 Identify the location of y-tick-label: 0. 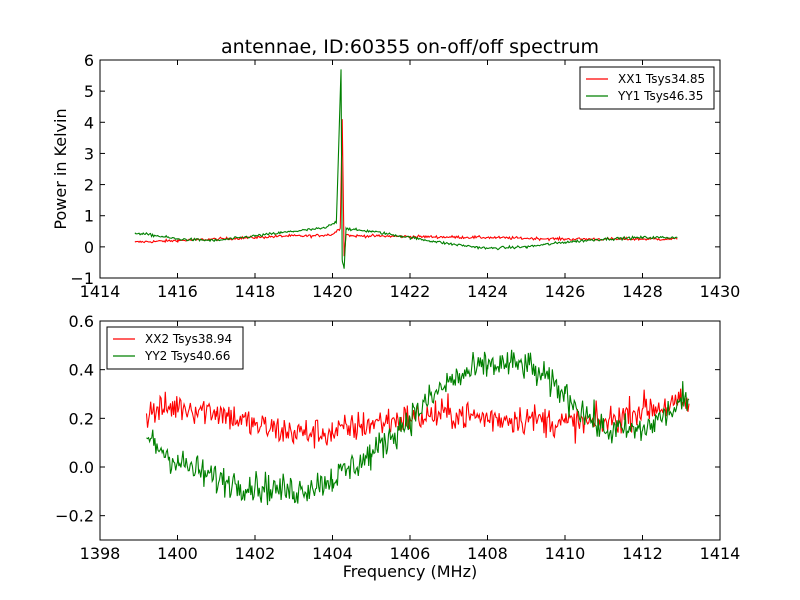
(89, 247).